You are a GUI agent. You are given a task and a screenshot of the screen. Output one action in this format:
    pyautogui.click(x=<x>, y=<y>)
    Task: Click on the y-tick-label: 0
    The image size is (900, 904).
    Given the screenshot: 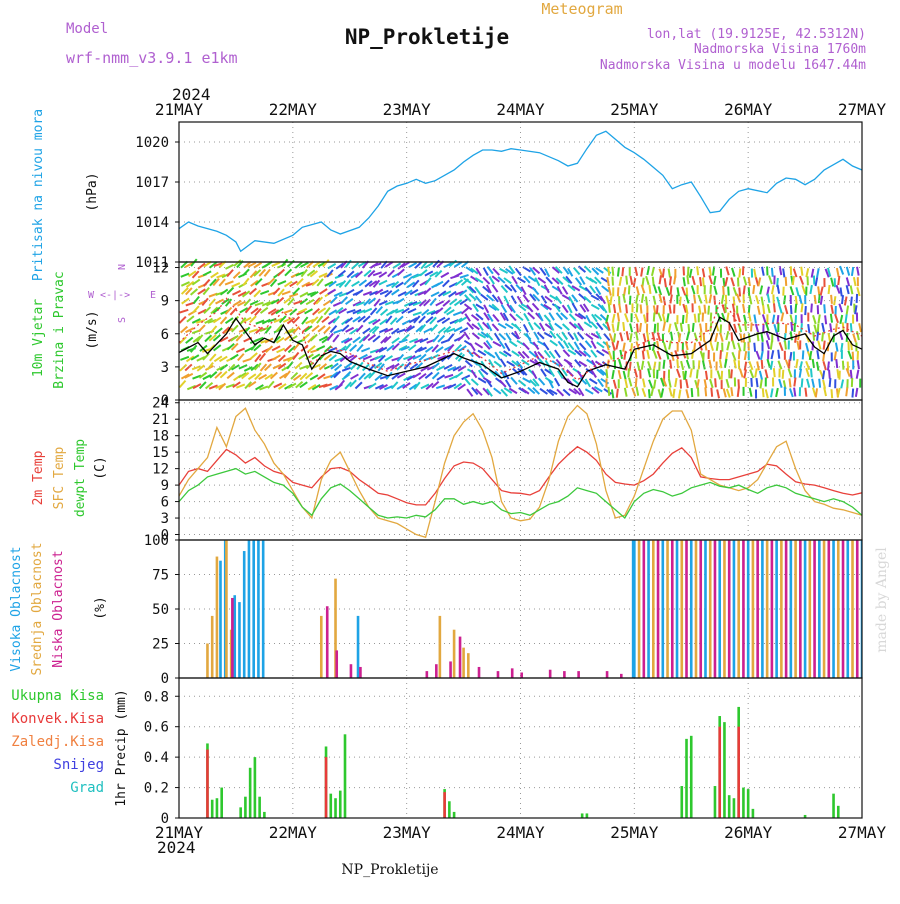 What is the action you would take?
    pyautogui.click(x=165, y=819)
    